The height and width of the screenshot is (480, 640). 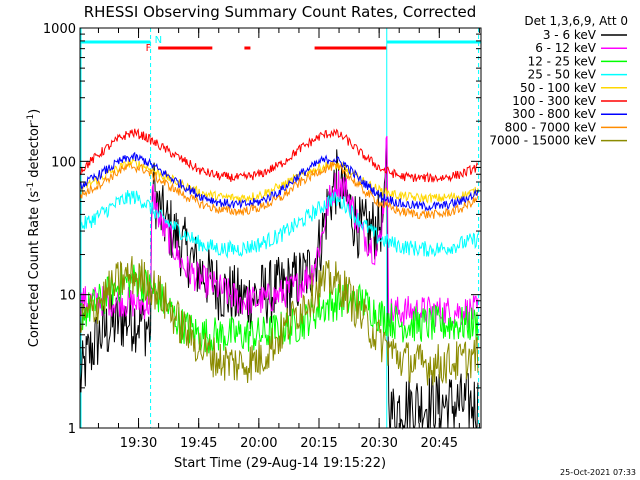 I want to click on legend-label-3: 25 - 50 keV, so click(x=562, y=75).